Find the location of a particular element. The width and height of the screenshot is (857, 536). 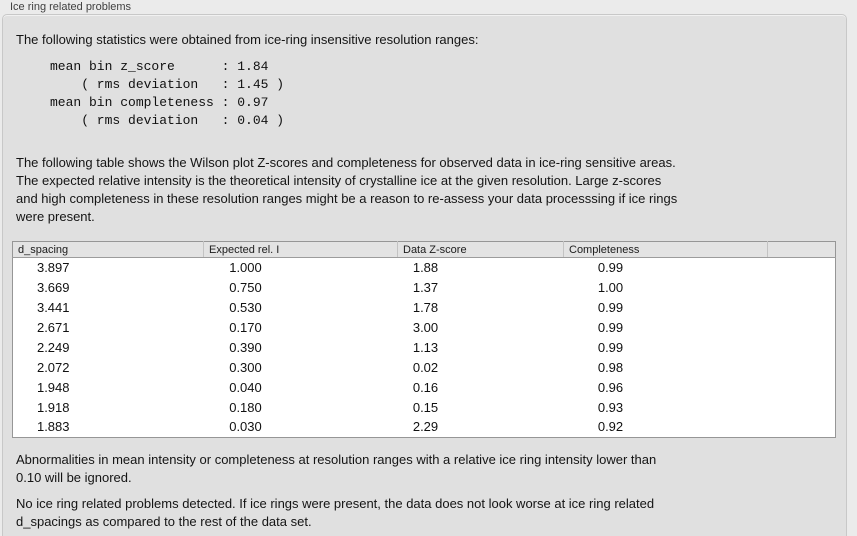

table-cell: 0.92 is located at coordinates (610, 427).